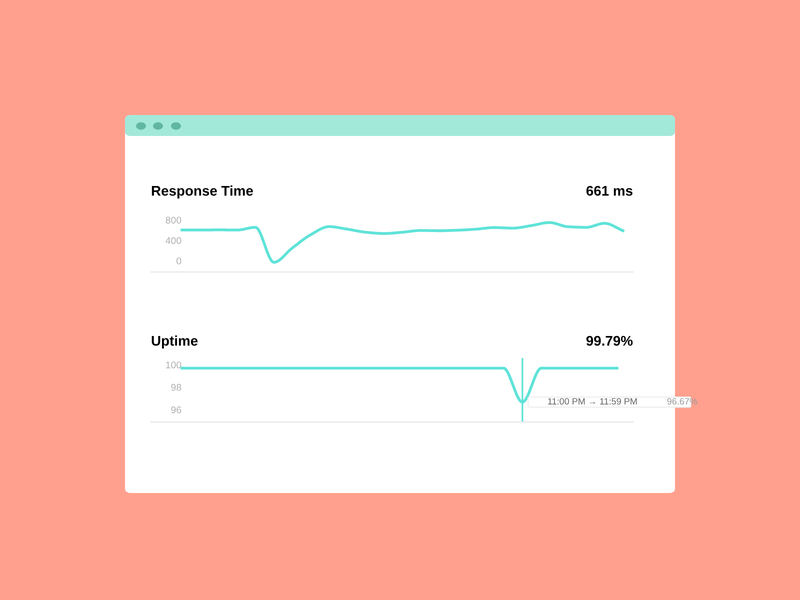 This screenshot has width=800, height=600. Describe the element at coordinates (174, 240) in the screenshot. I see `y-tick-label: 400` at that location.